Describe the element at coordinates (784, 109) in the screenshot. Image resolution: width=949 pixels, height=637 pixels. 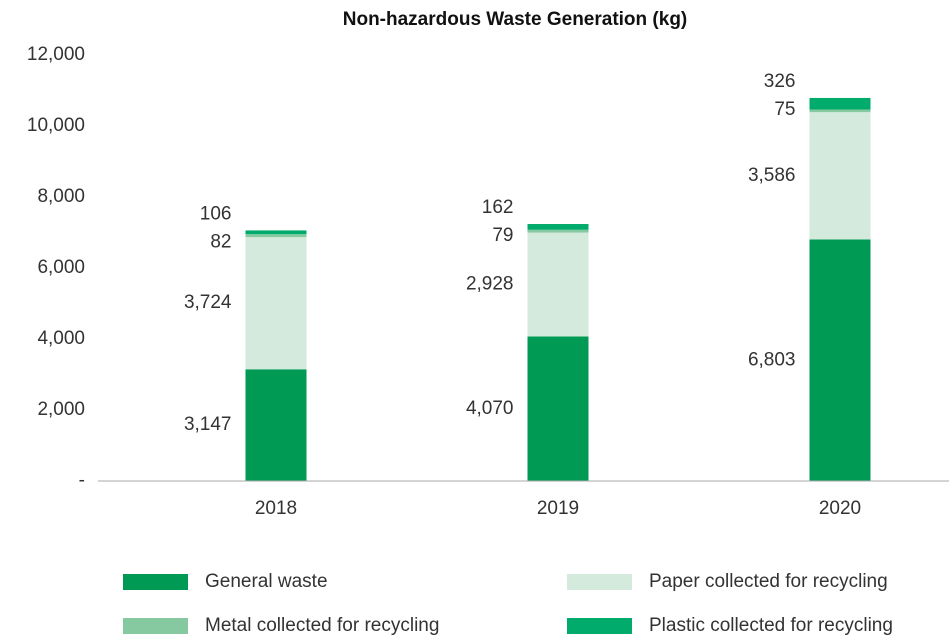
I see `value-label: 75` at that location.